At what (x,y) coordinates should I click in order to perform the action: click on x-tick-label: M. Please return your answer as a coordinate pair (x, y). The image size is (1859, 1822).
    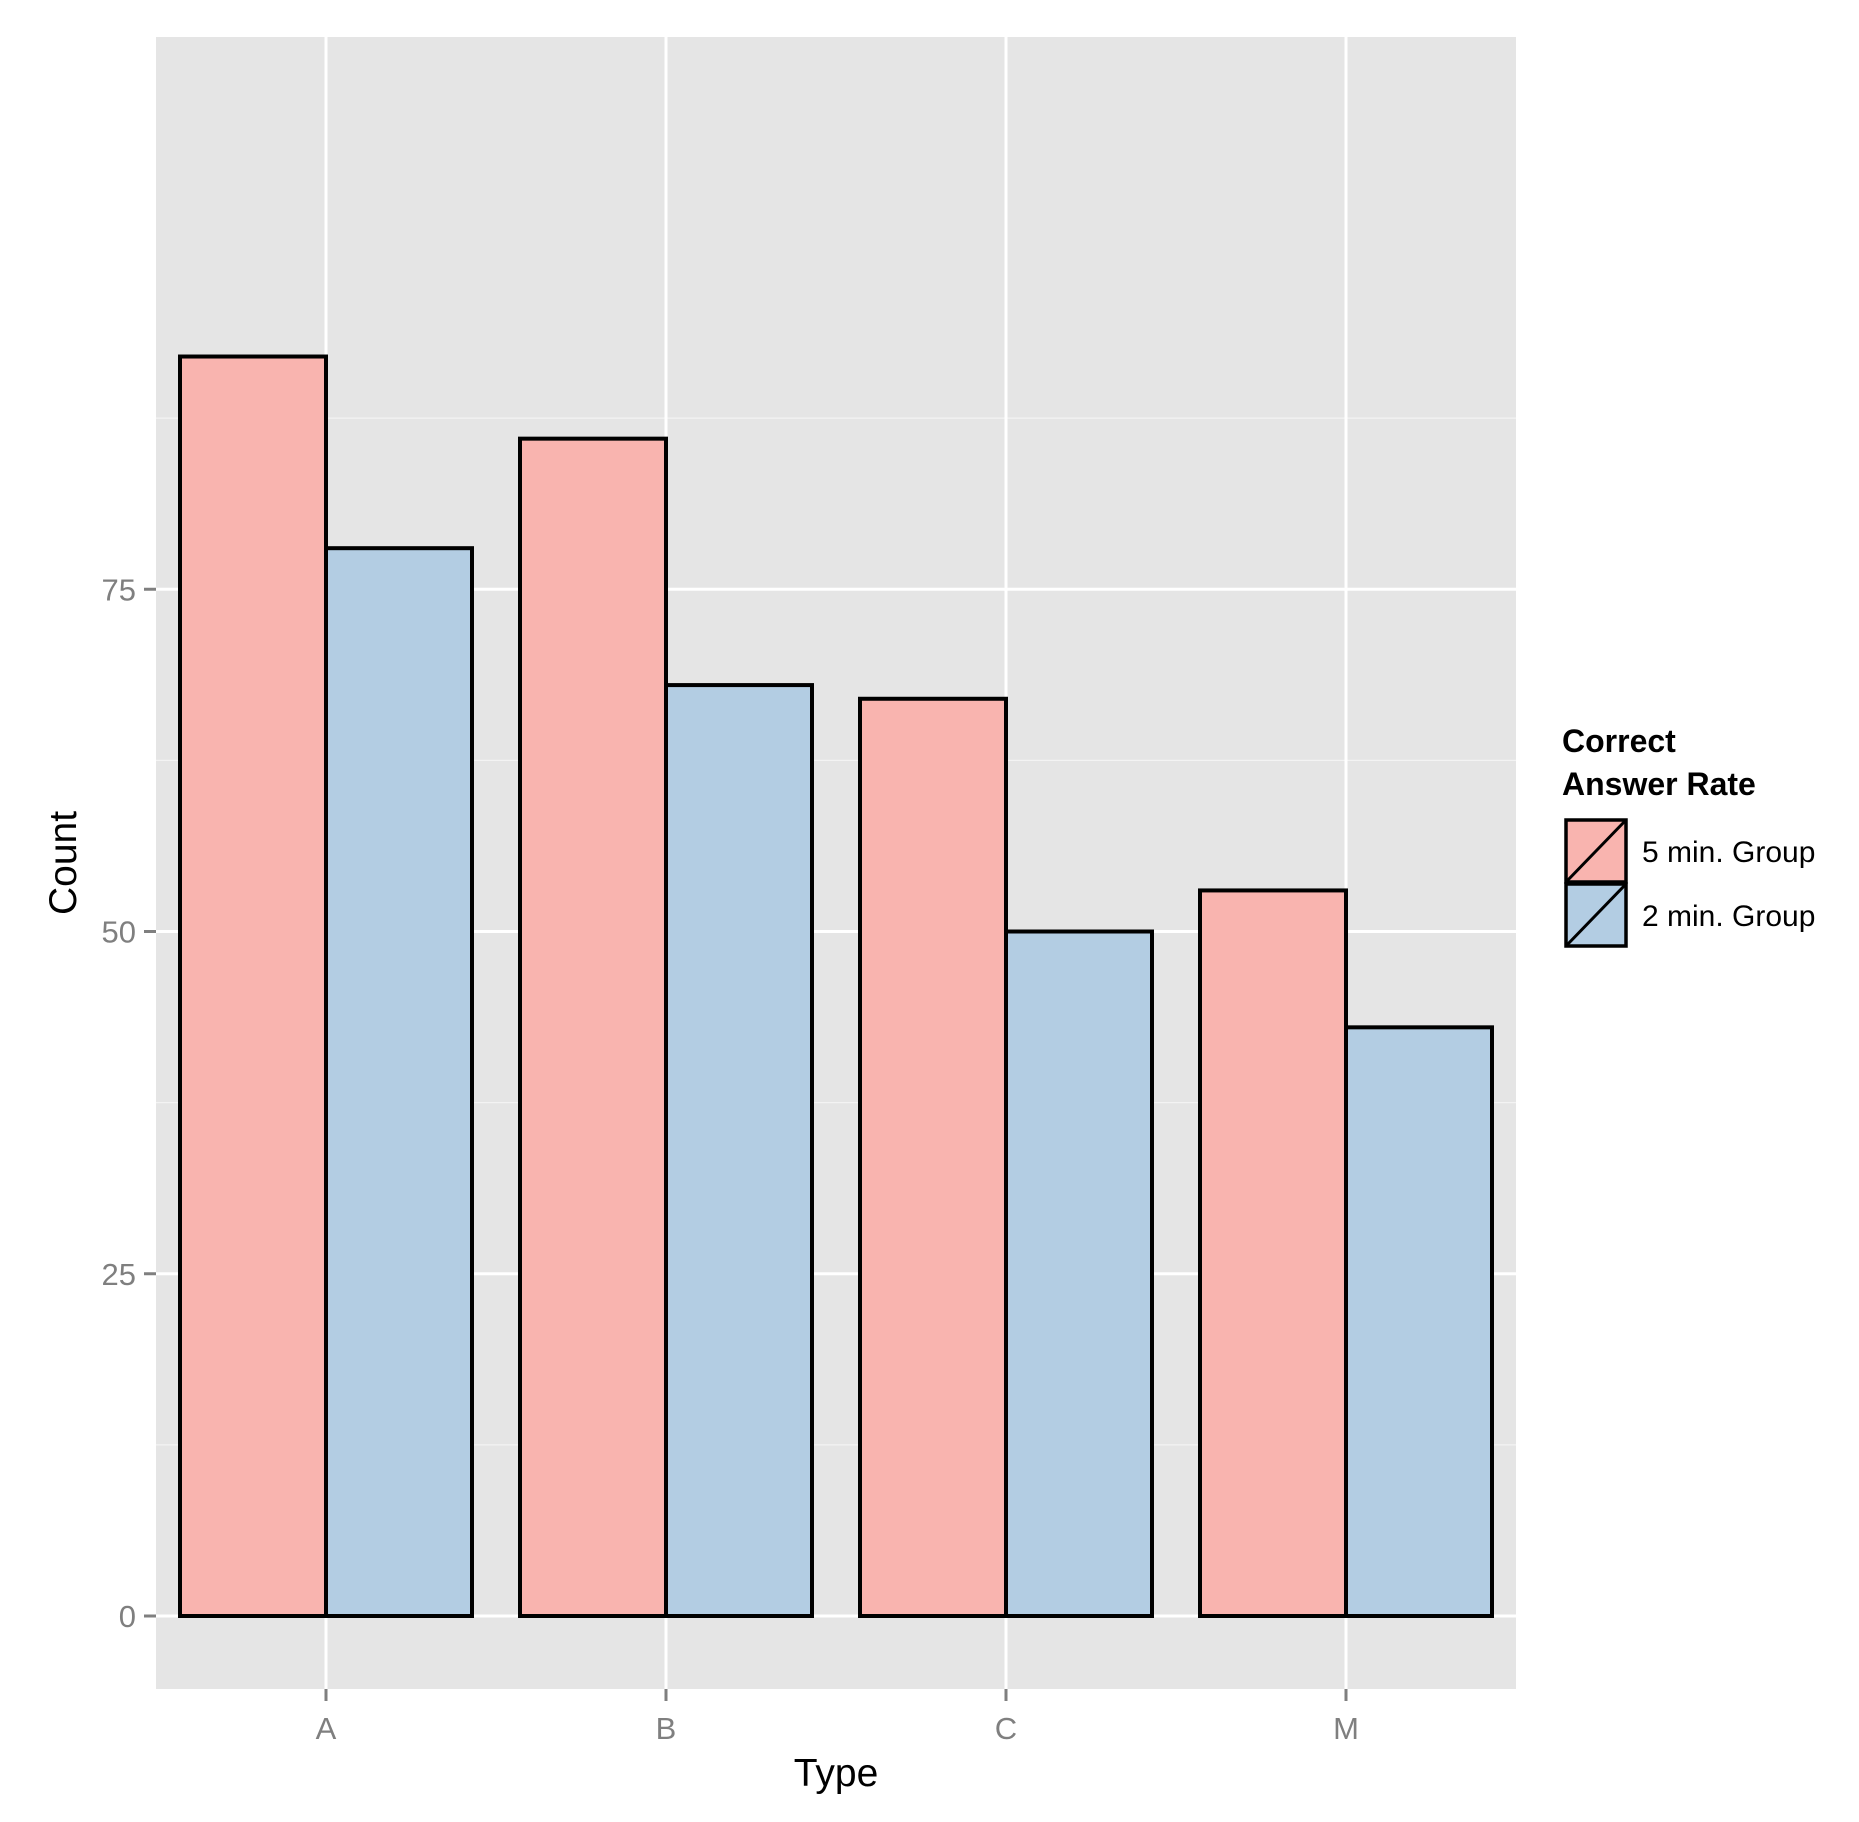
    Looking at the image, I should click on (1346, 1728).